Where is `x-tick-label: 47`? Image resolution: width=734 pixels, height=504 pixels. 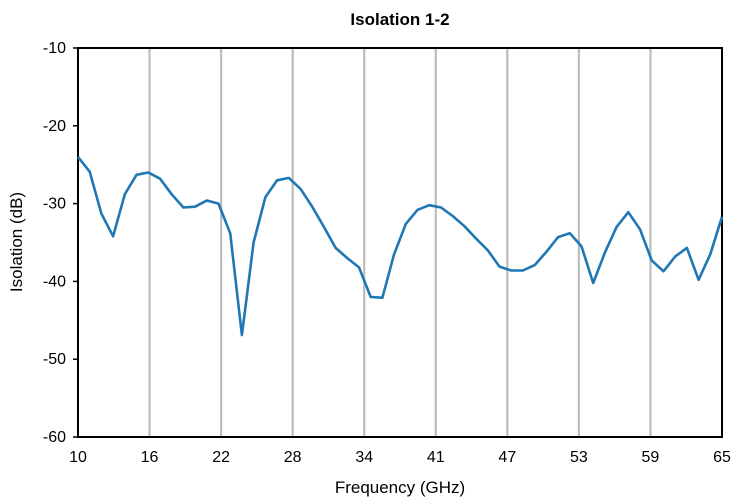 x-tick-label: 47 is located at coordinates (507, 457).